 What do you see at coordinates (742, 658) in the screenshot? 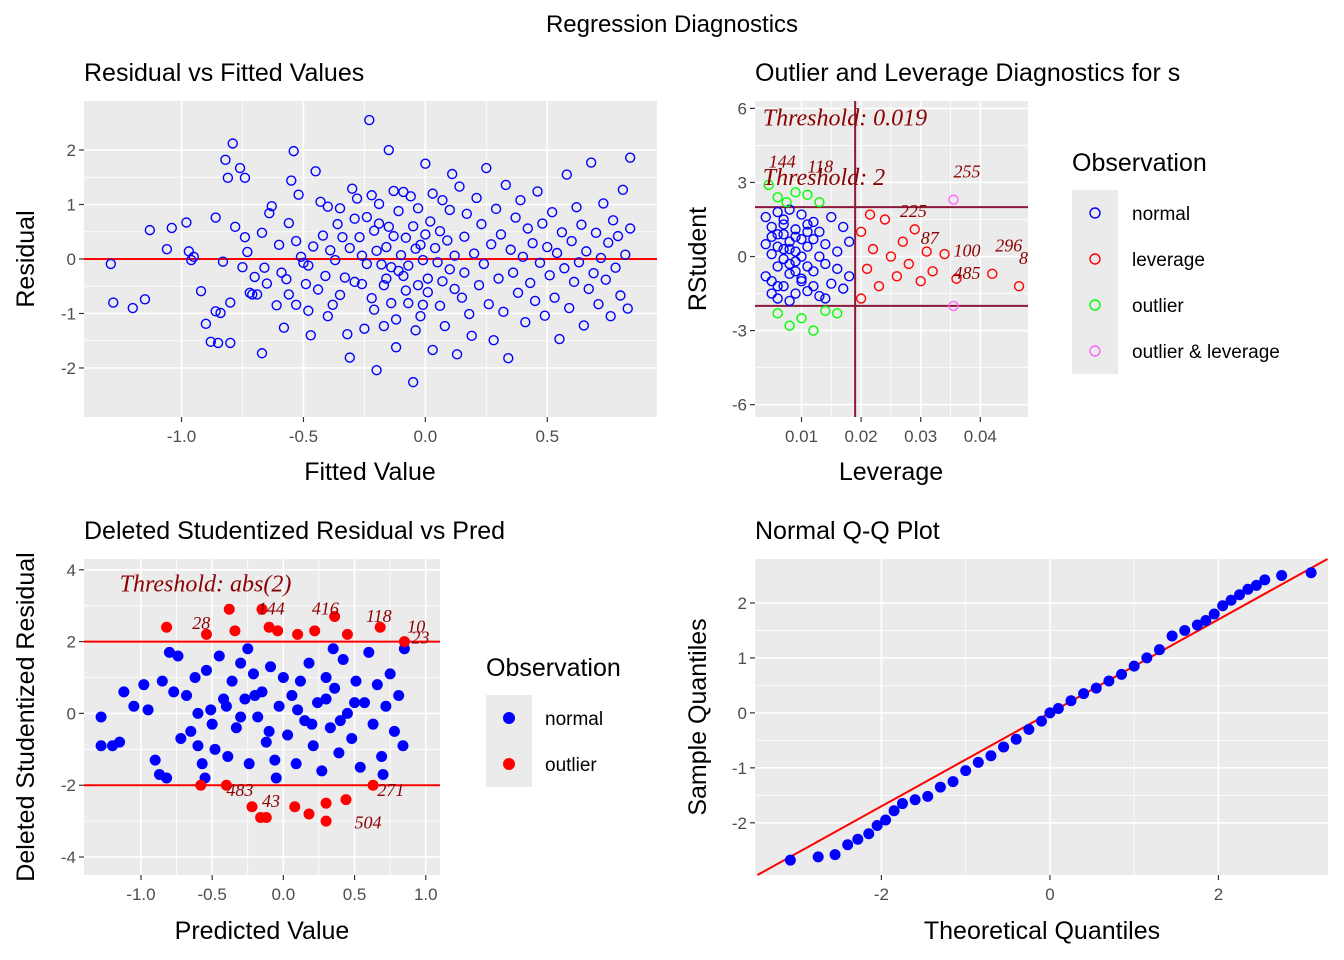
I see `p4-y-tick-label: 1` at bounding box center [742, 658].